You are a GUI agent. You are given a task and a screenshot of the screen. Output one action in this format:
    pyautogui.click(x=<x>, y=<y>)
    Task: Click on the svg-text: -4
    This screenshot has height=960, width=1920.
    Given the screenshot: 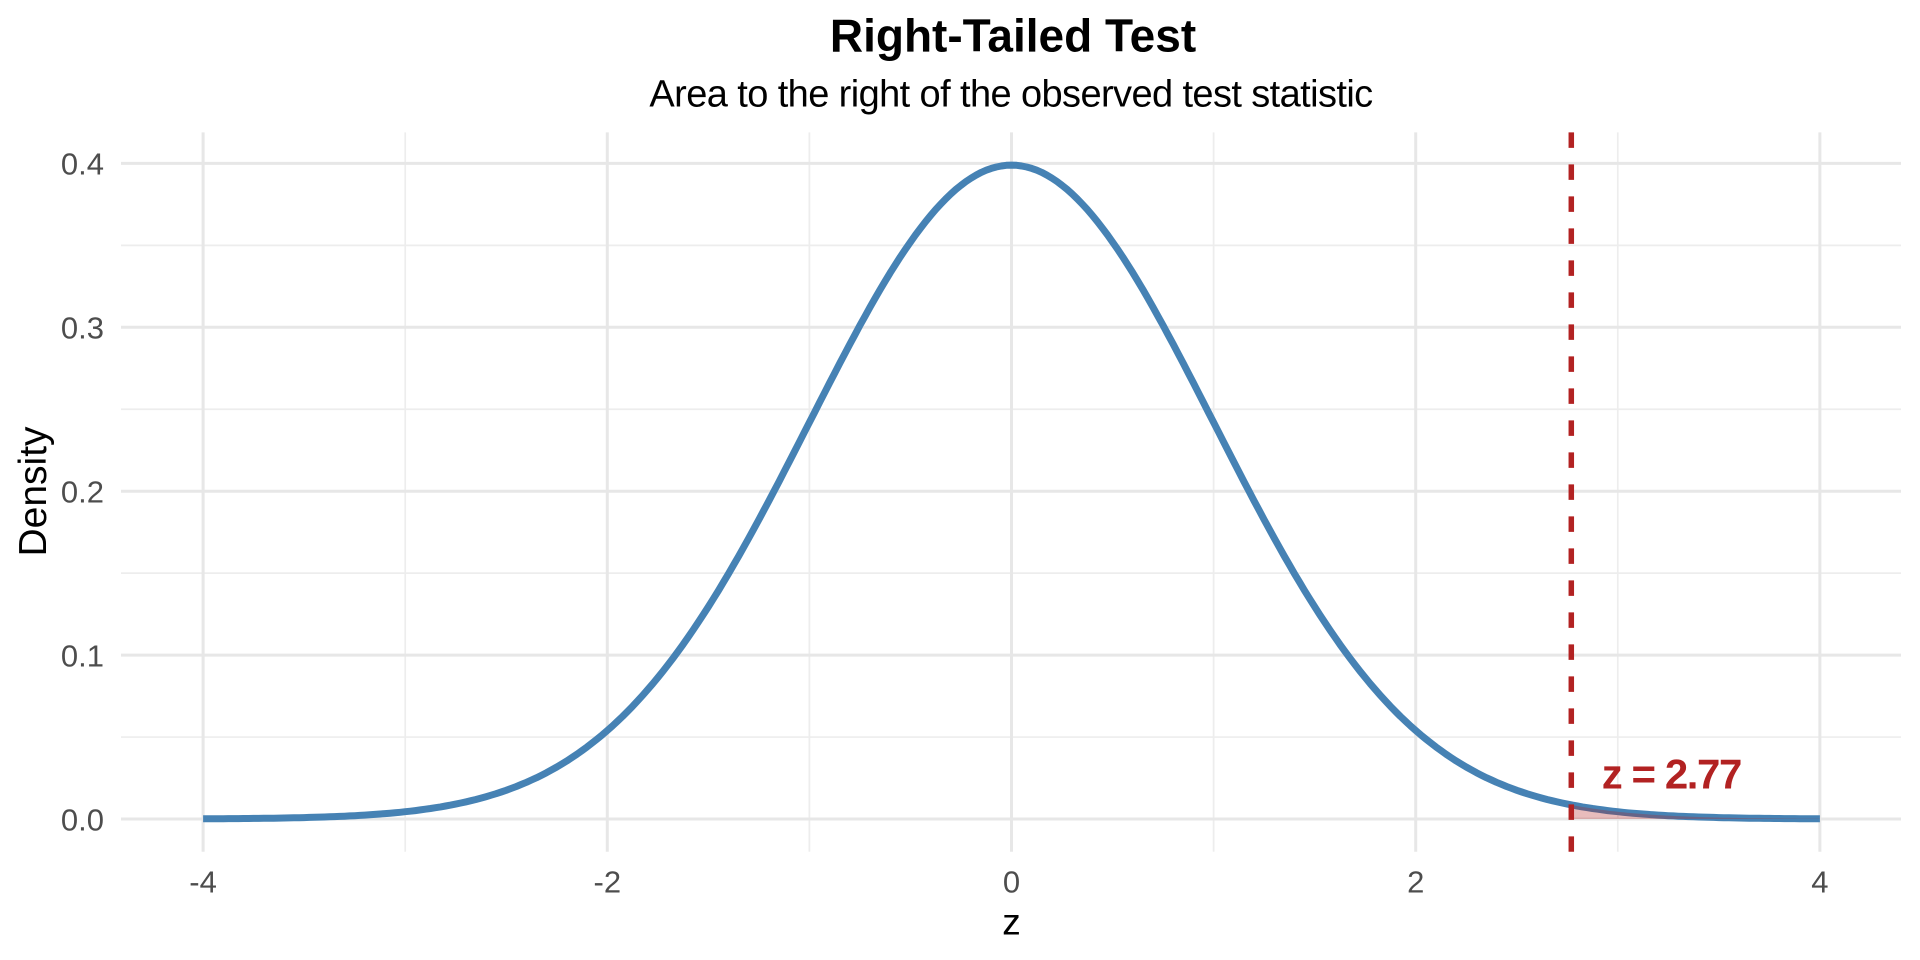 What is the action you would take?
    pyautogui.click(x=203, y=881)
    